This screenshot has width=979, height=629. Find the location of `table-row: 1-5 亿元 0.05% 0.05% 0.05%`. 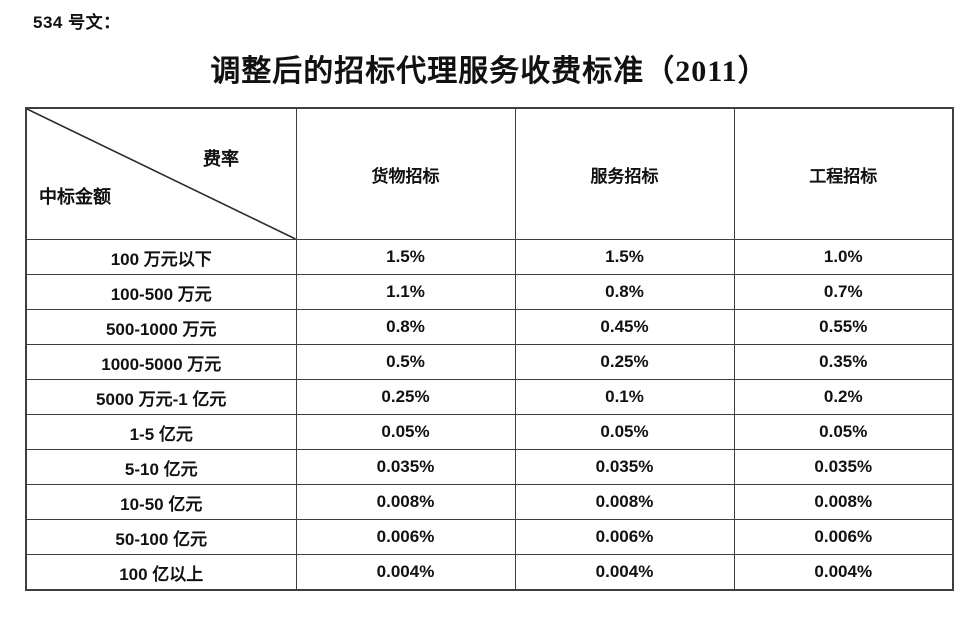

table-row: 1-5 亿元 0.05% 0.05% 0.05% is located at coordinates (489, 432).